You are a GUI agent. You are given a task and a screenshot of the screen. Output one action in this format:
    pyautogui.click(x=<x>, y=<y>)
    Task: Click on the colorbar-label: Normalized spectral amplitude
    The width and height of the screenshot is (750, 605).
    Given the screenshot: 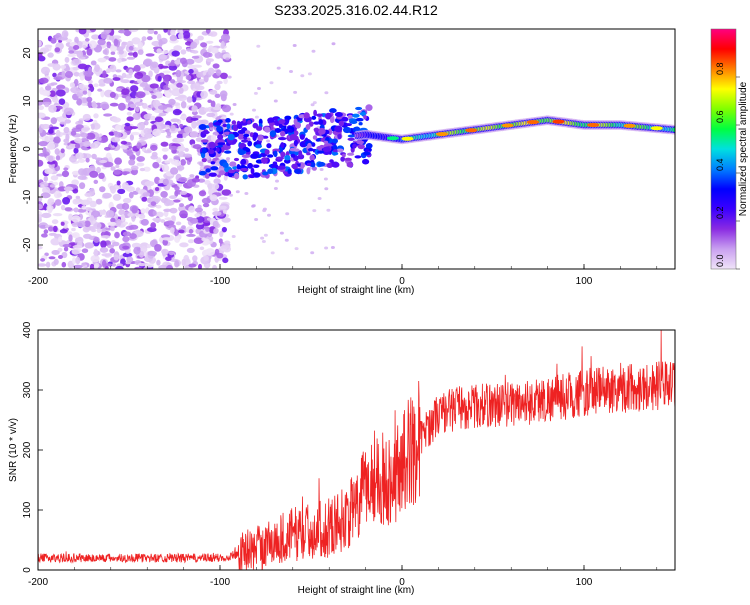 What is the action you would take?
    pyautogui.click(x=743, y=148)
    